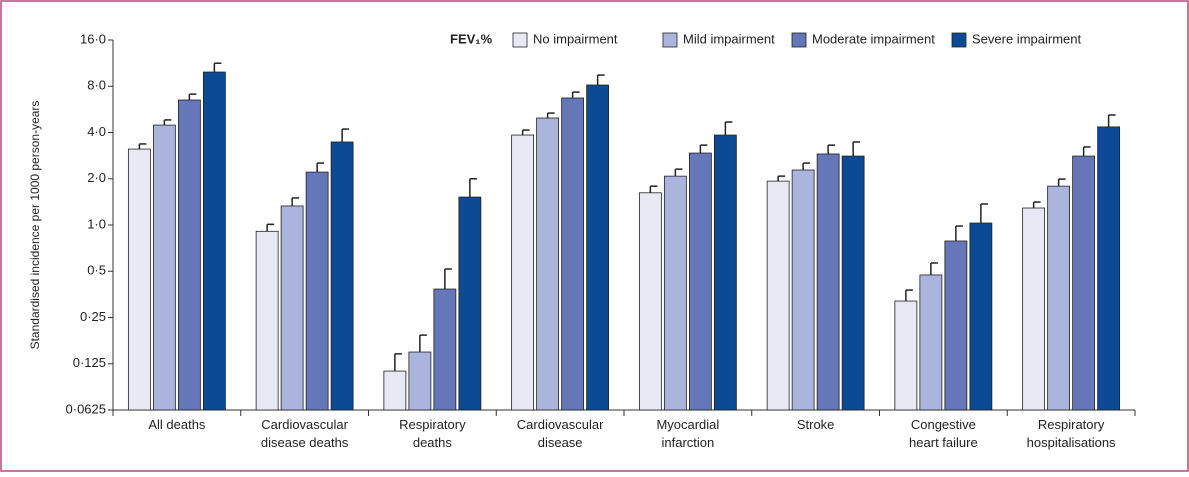 The width and height of the screenshot is (1189, 477). What do you see at coordinates (471, 38) in the screenshot?
I see `legend-title: FEV₁%` at bounding box center [471, 38].